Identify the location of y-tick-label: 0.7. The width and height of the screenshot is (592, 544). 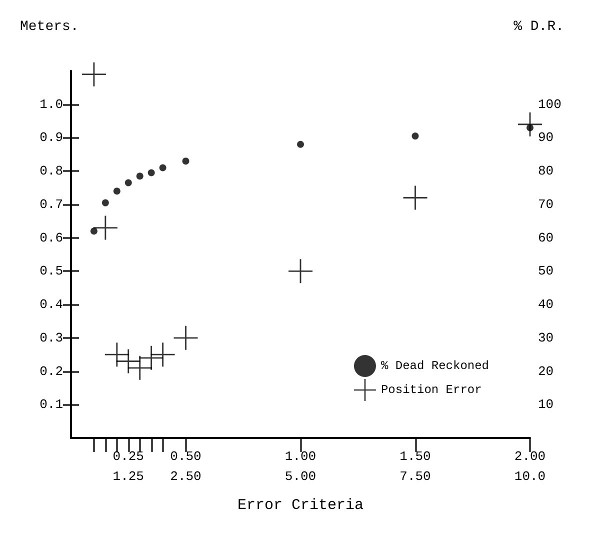
(51, 204).